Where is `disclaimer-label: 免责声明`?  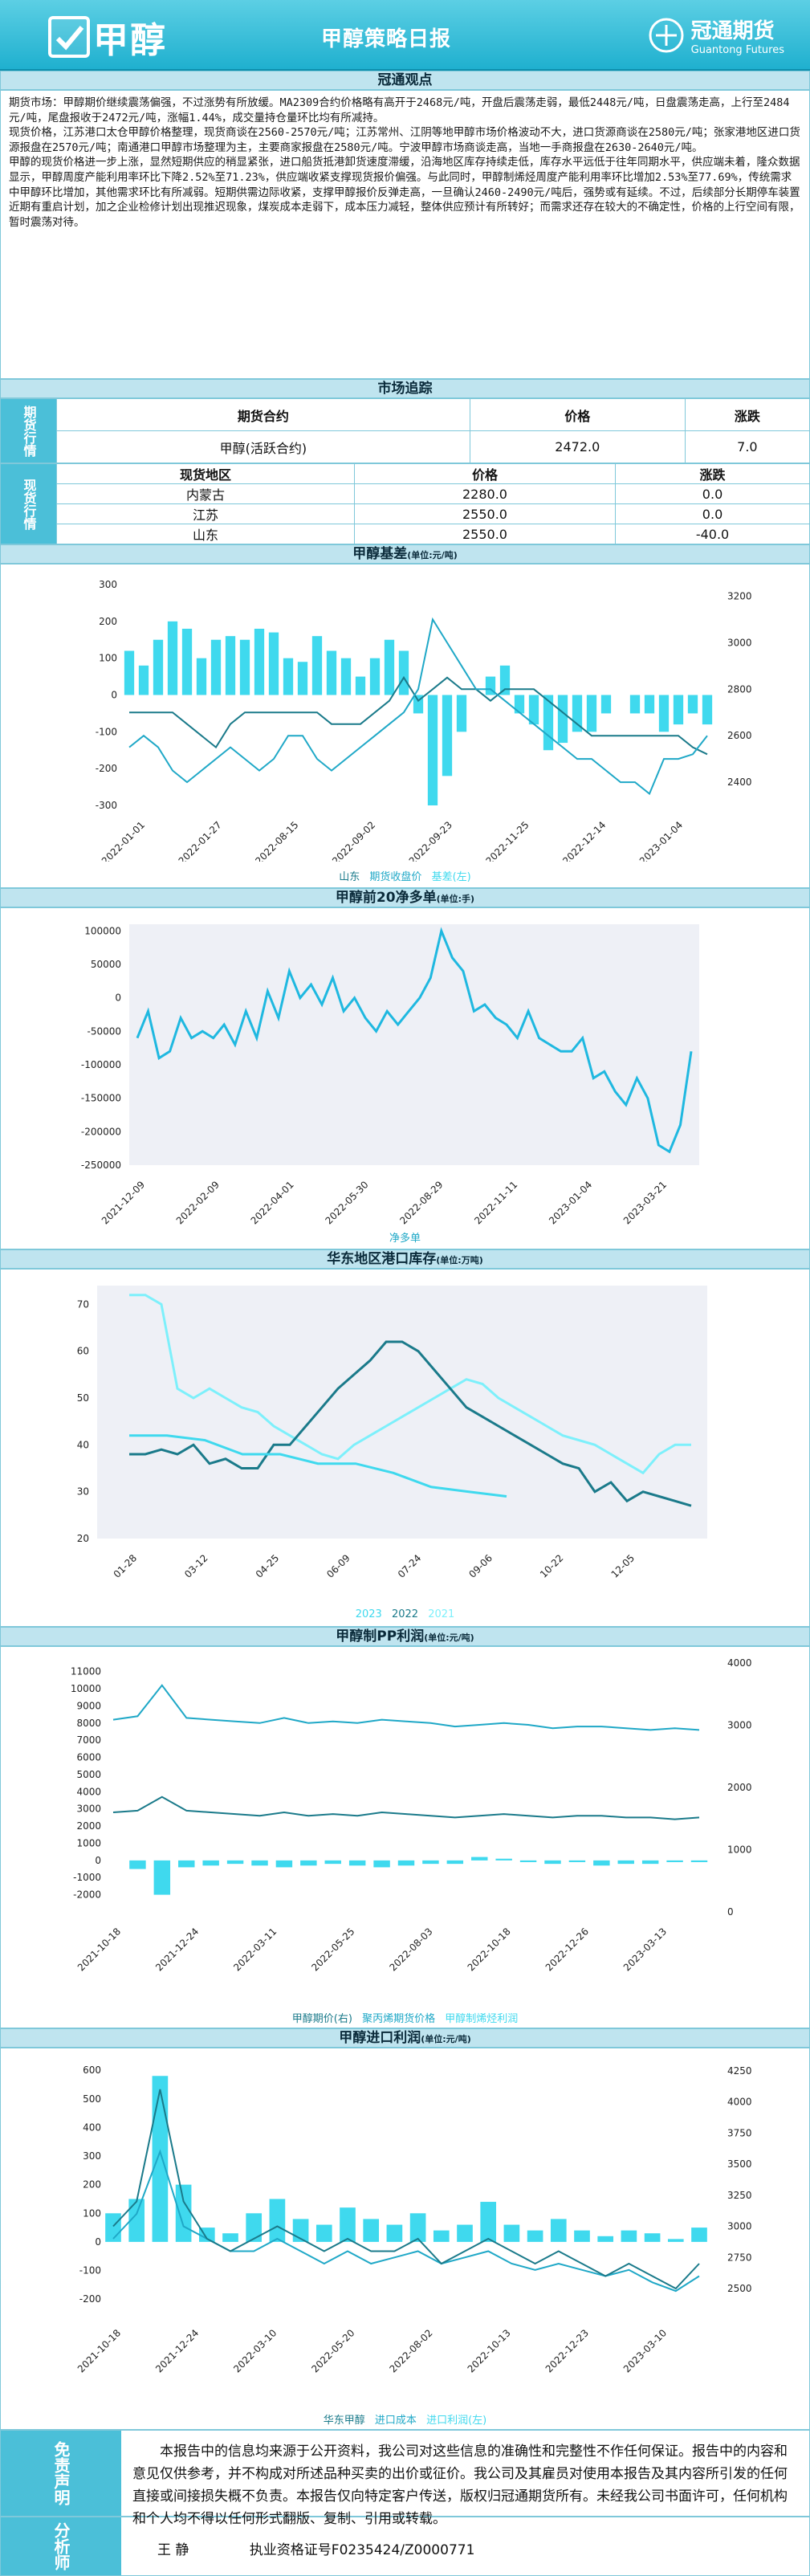 disclaimer-label: 免责声明 is located at coordinates (61, 2473).